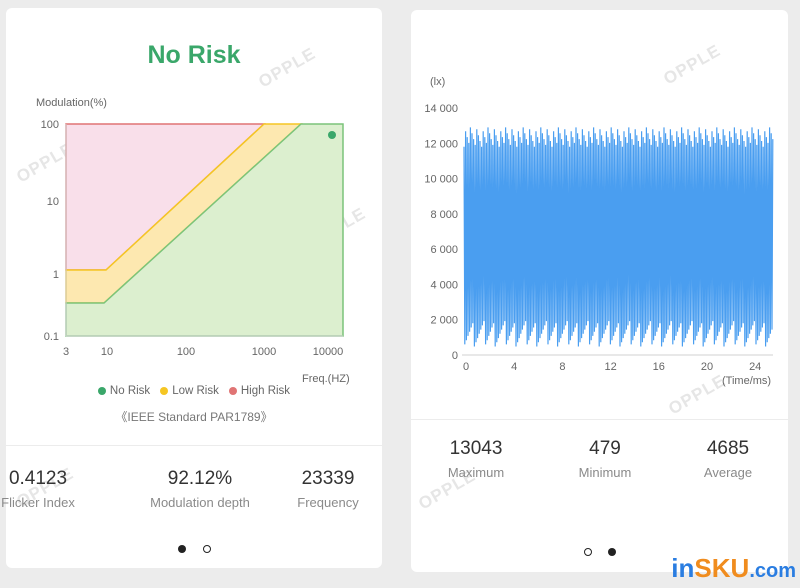  Describe the element at coordinates (441, 109) in the screenshot. I see `y-tick-label: 14 000` at that location.